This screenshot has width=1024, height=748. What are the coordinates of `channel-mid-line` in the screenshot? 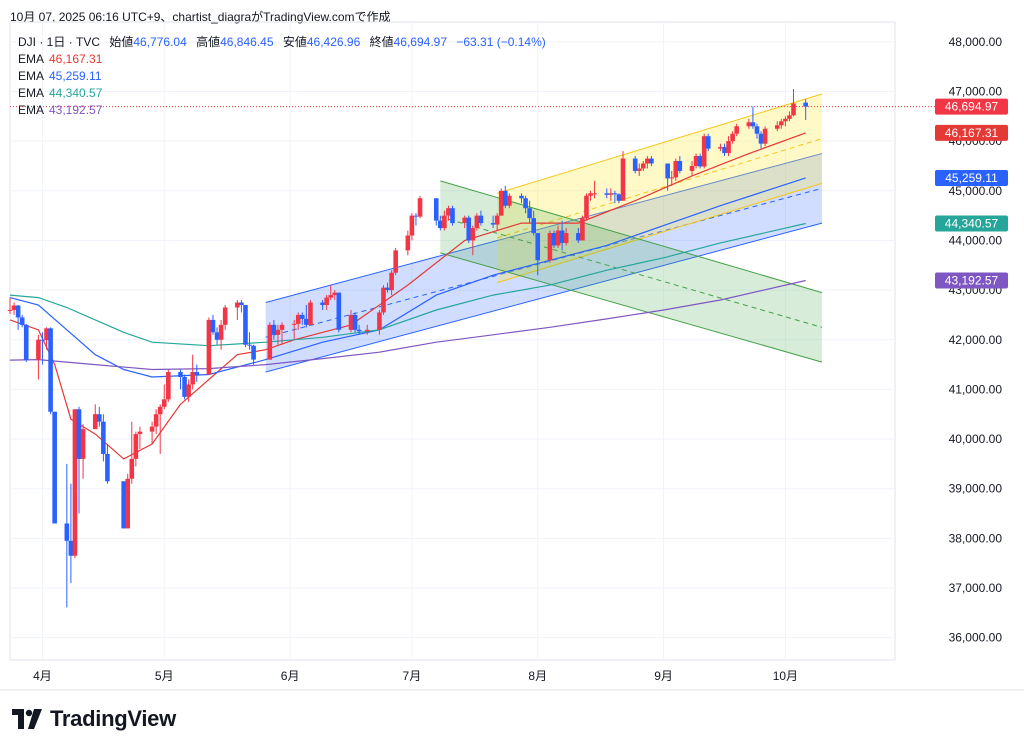 It's located at (631, 272).